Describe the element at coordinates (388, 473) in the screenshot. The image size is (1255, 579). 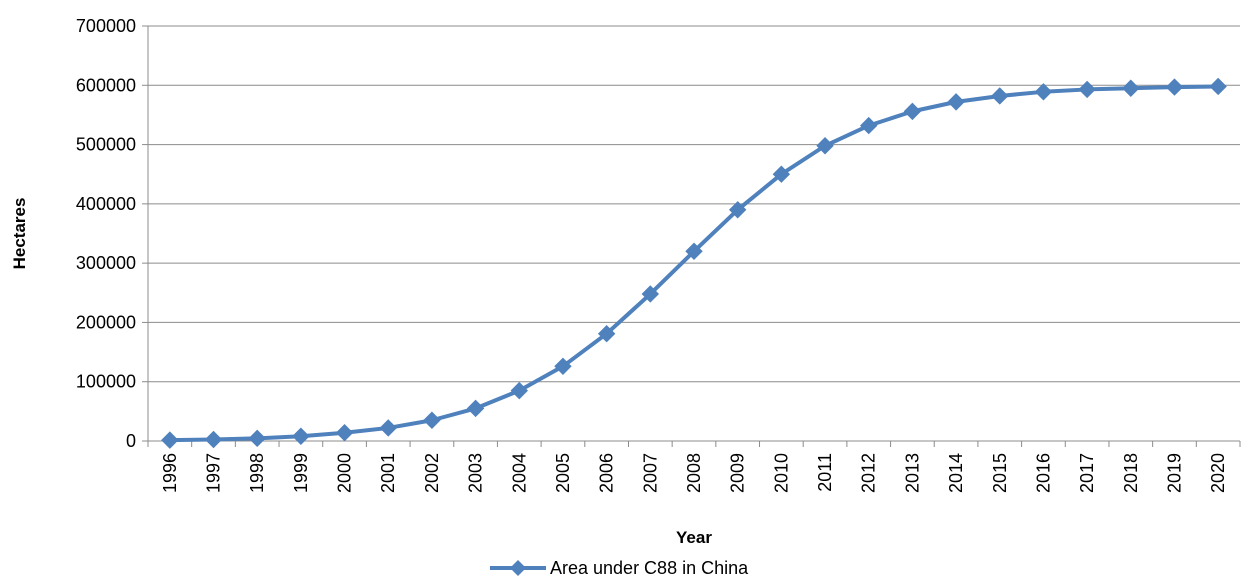
I see `x-tick-label: 2001` at that location.